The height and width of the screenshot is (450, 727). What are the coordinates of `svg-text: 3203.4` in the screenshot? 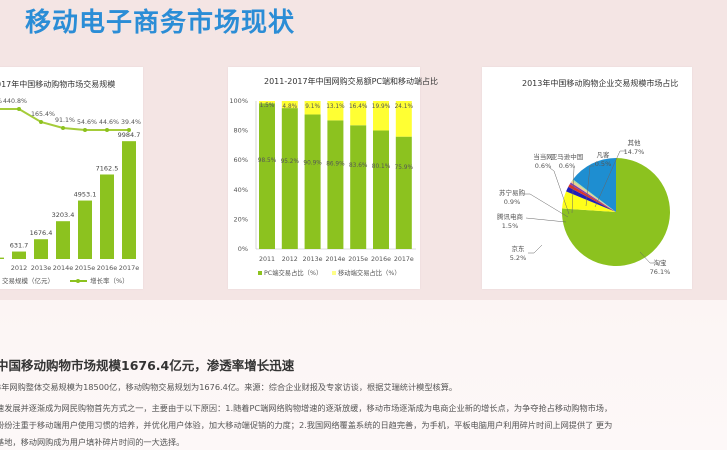 It's located at (63, 215).